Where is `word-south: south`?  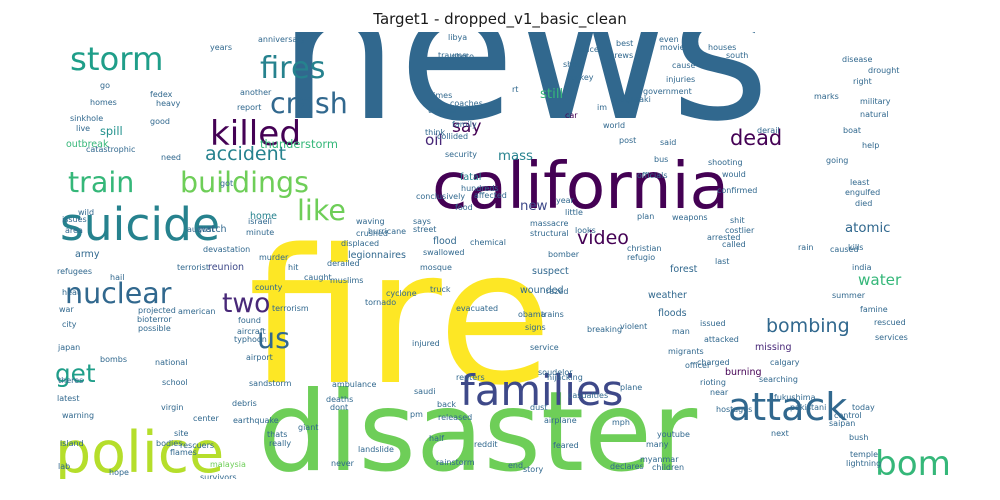 word-south: south is located at coordinates (737, 55).